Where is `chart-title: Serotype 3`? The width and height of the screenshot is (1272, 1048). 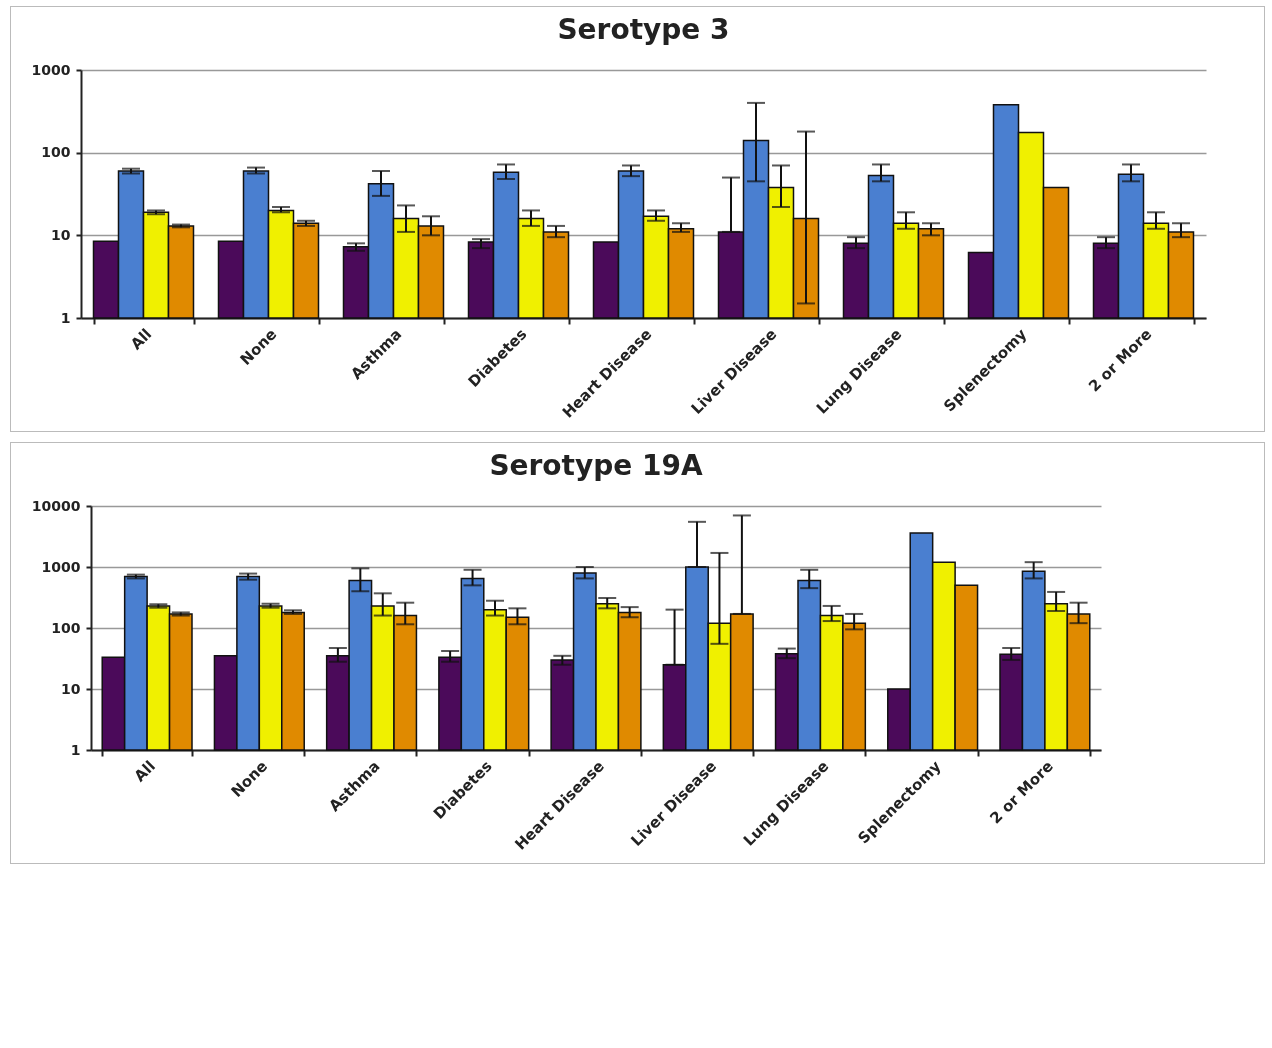 chart-title: Serotype 3 is located at coordinates (643, 29).